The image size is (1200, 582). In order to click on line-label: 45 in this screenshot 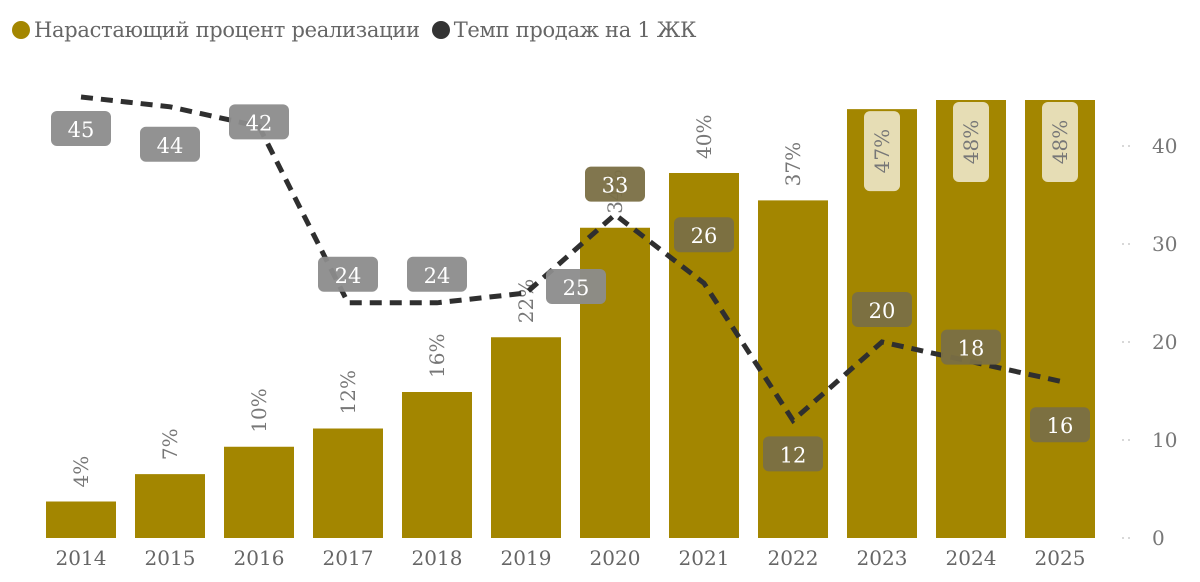, I will do `click(81, 130)`.